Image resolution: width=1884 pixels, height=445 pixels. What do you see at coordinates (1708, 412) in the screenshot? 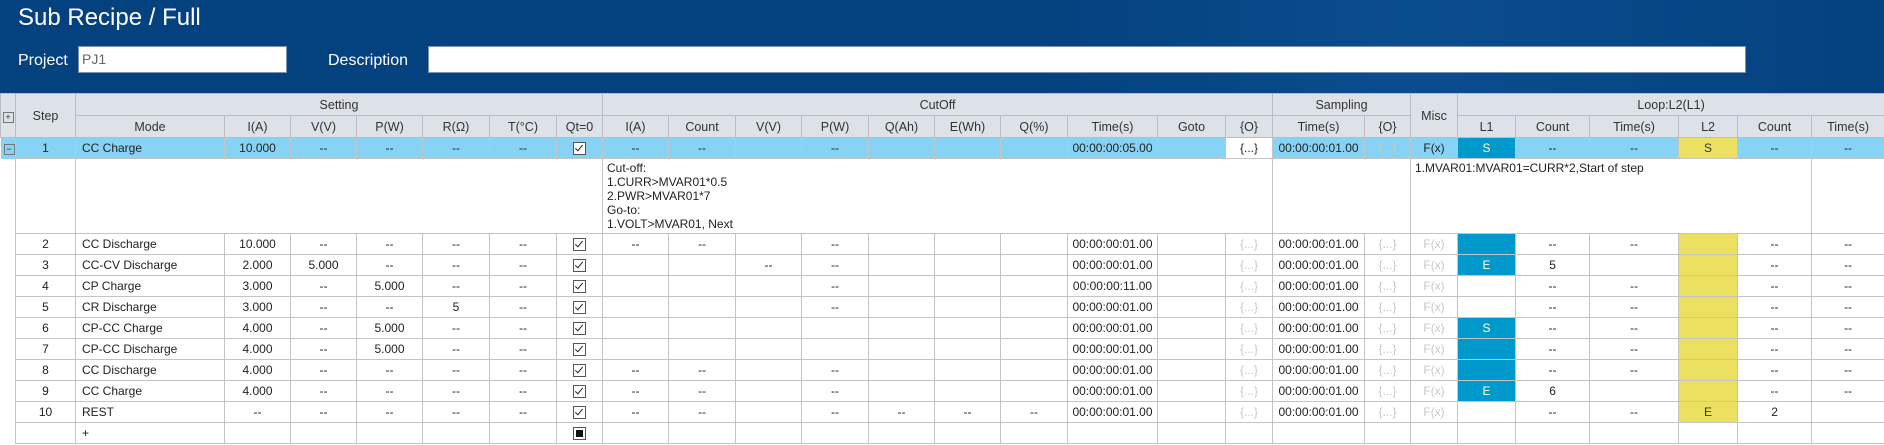
I see `loop2-marker: E` at bounding box center [1708, 412].